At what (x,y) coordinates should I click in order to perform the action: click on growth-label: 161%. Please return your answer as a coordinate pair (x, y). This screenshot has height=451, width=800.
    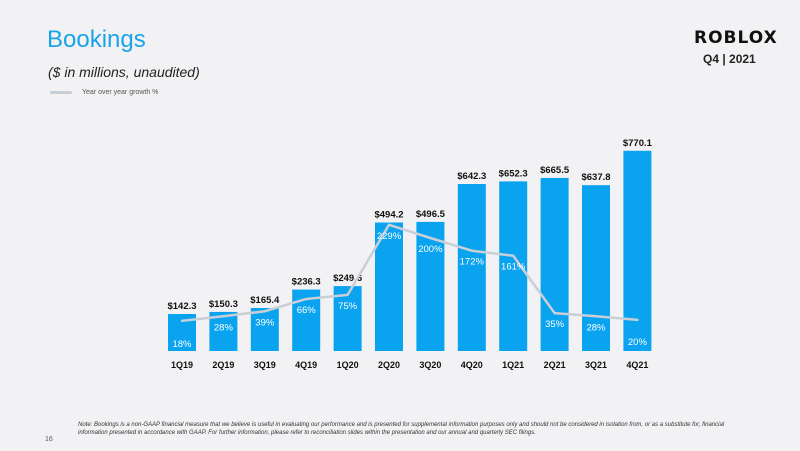
    Looking at the image, I should click on (513, 267).